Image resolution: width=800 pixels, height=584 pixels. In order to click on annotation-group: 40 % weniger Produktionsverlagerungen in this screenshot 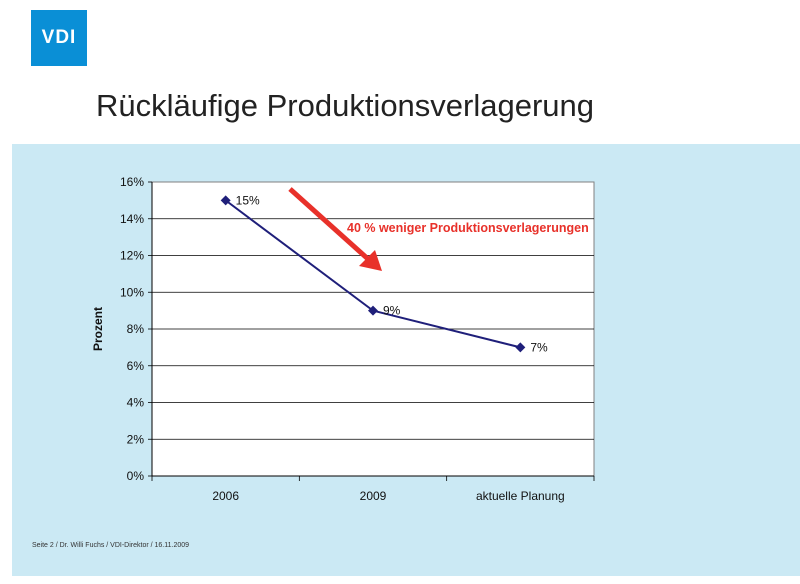, I will do `click(438, 229)`.